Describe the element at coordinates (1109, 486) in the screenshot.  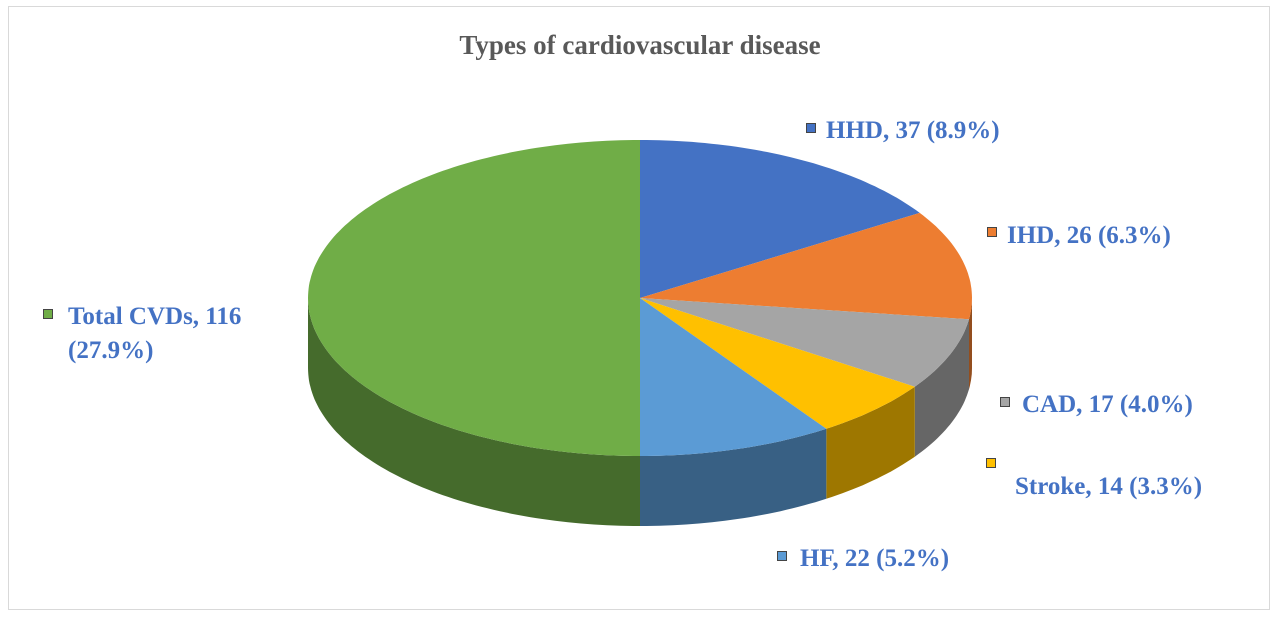
I see `data-label: Stroke, 14 (3.3%)` at that location.